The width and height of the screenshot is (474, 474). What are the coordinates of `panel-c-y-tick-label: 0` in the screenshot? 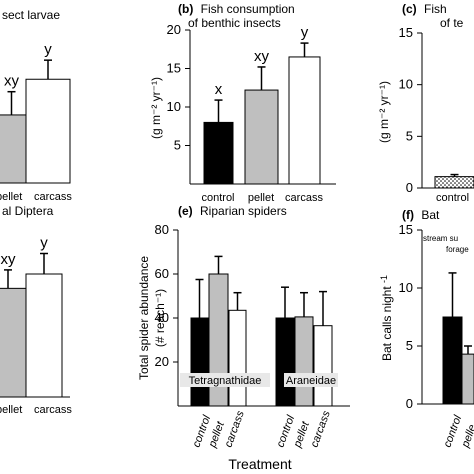 It's located at (409, 187).